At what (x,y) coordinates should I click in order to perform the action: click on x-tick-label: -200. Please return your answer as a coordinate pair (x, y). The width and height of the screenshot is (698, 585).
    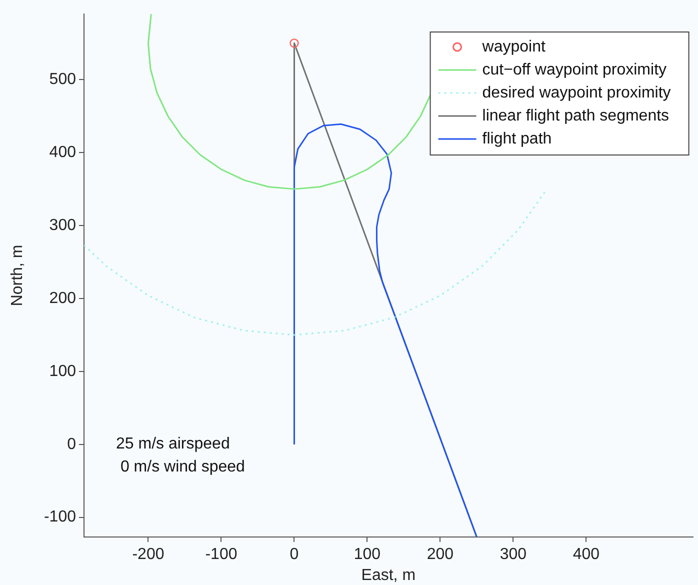
    Looking at the image, I should click on (148, 555).